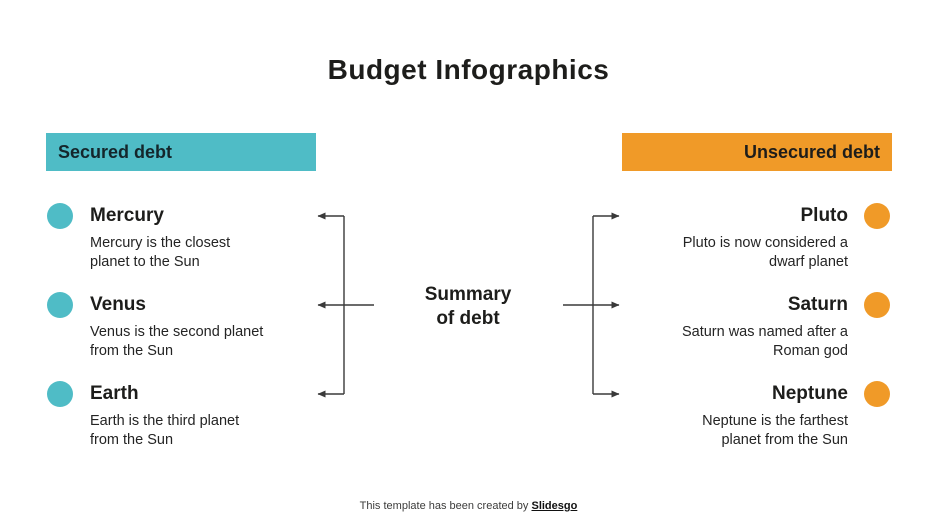 This screenshot has width=937, height=527. Describe the element at coordinates (468, 69) in the screenshot. I see `page-title: Budget Infographics` at that location.